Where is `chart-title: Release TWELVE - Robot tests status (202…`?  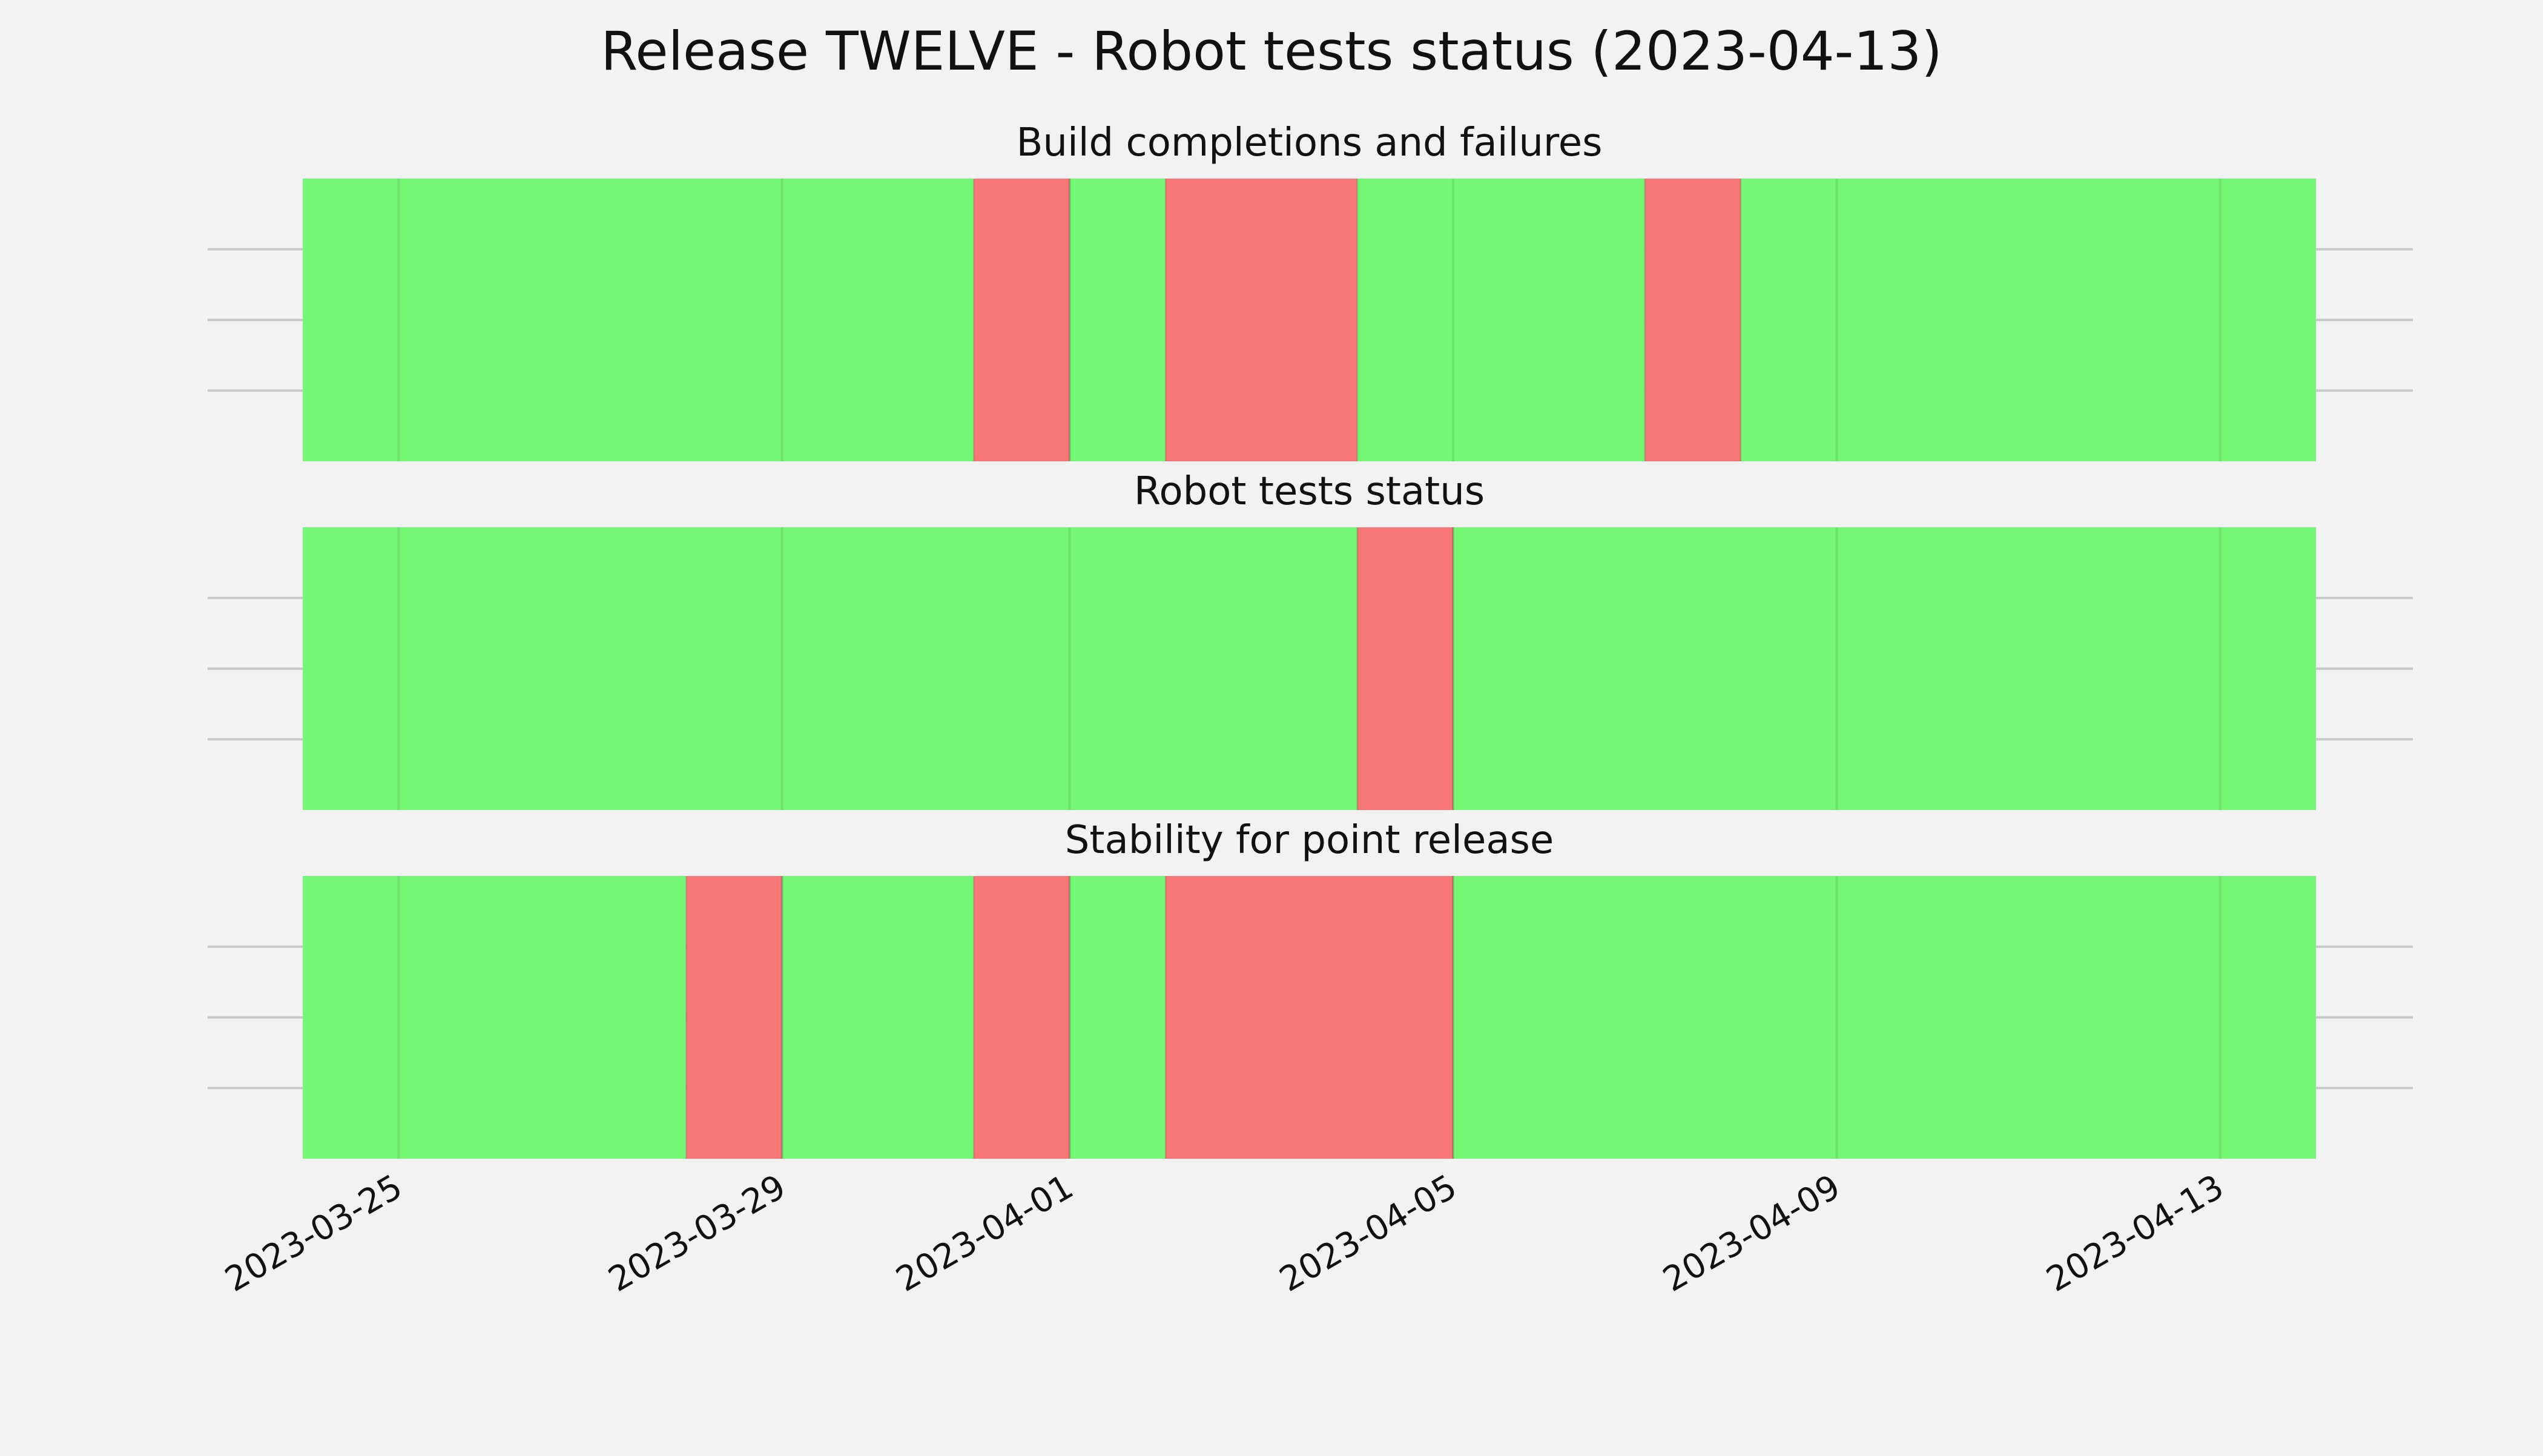
chart-title: Release TWELVE - Robot tests status (202… is located at coordinates (1271, 51).